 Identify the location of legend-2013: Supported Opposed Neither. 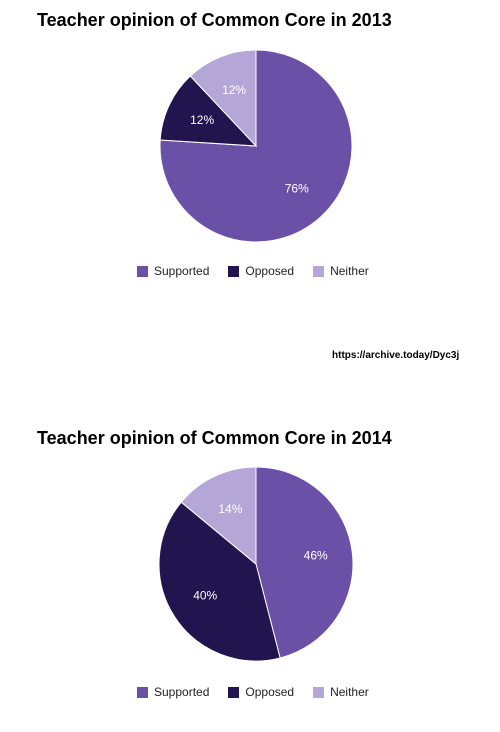
(262, 271).